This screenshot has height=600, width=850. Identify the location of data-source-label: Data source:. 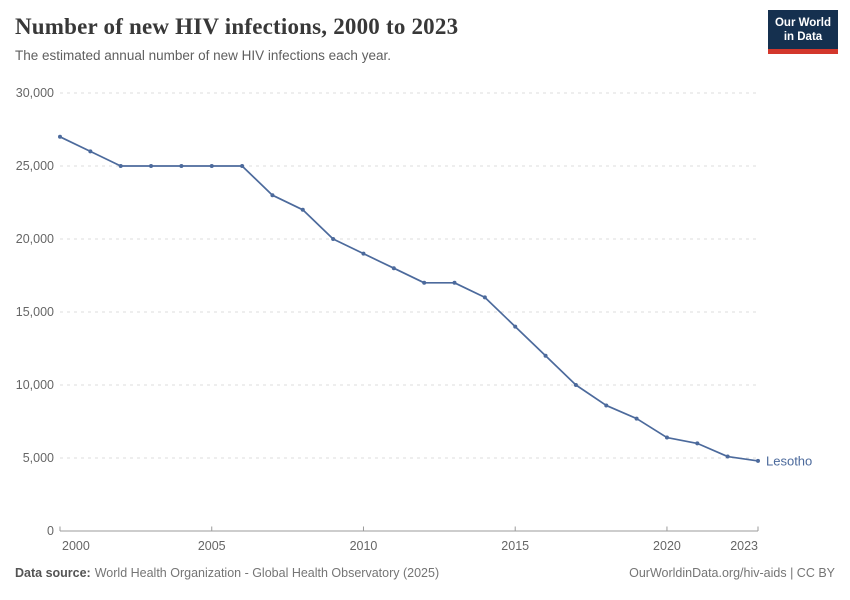
(53, 573).